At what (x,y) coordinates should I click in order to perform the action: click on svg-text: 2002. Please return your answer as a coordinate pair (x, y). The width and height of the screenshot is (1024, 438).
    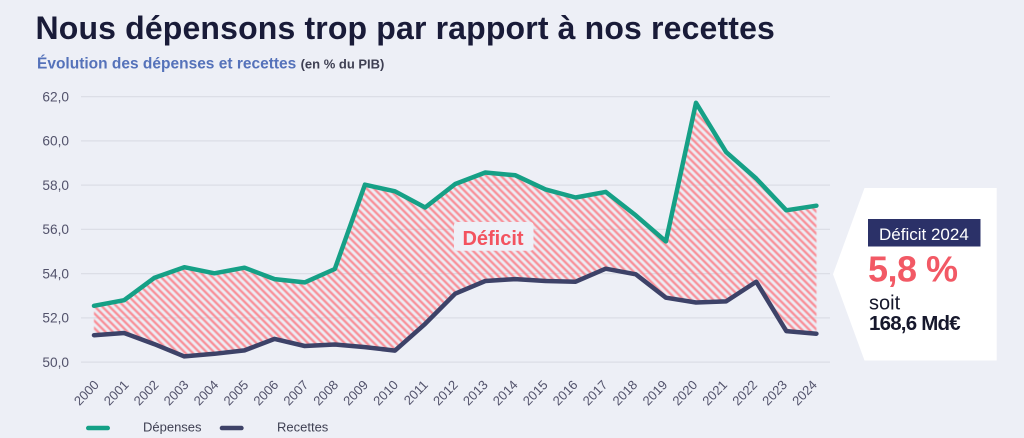
    Looking at the image, I should click on (146, 392).